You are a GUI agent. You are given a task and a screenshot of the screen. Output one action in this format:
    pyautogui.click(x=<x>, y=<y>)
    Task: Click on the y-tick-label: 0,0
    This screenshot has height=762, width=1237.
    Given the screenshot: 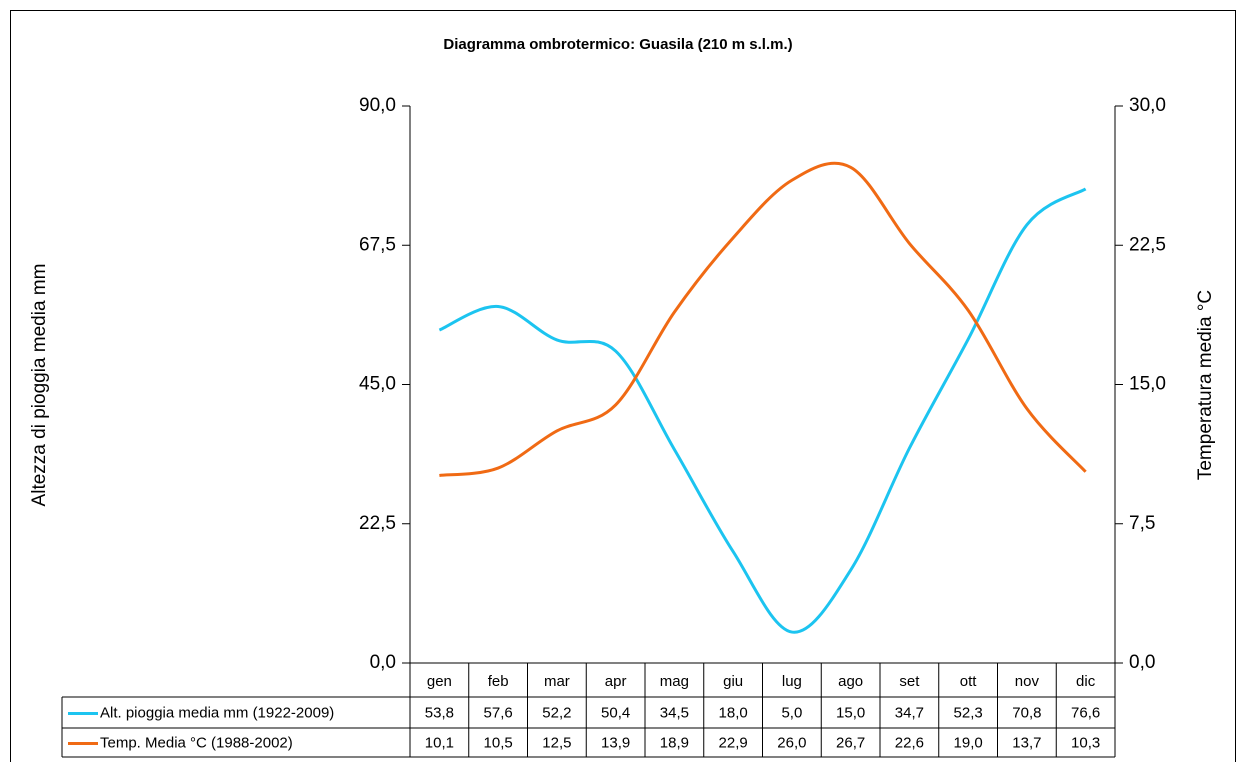 What is the action you would take?
    pyautogui.click(x=383, y=662)
    